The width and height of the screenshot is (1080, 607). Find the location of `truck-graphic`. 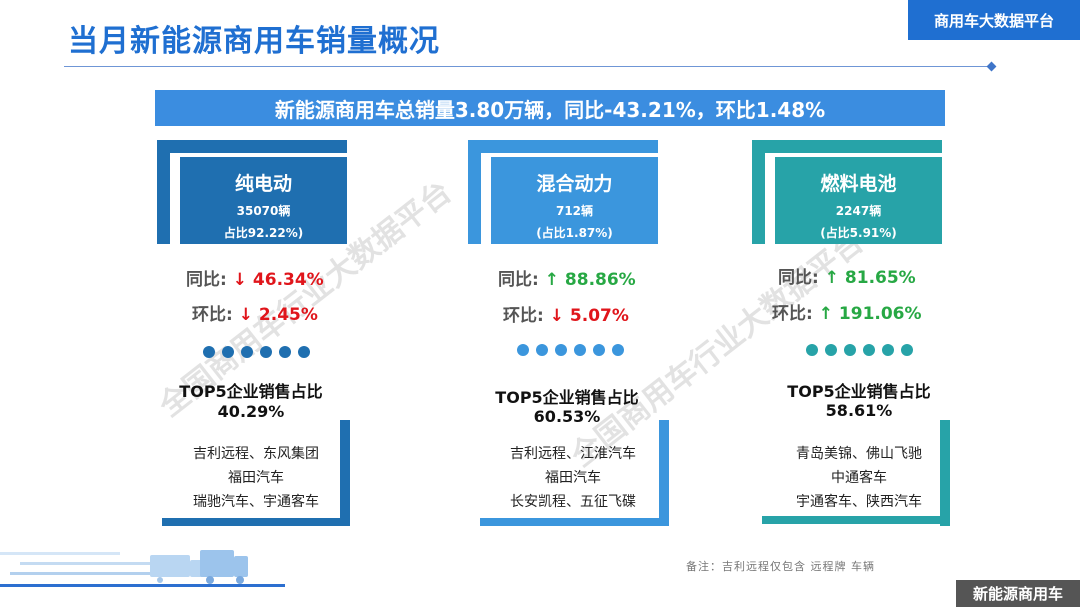

truck-graphic is located at coordinates (142, 568).